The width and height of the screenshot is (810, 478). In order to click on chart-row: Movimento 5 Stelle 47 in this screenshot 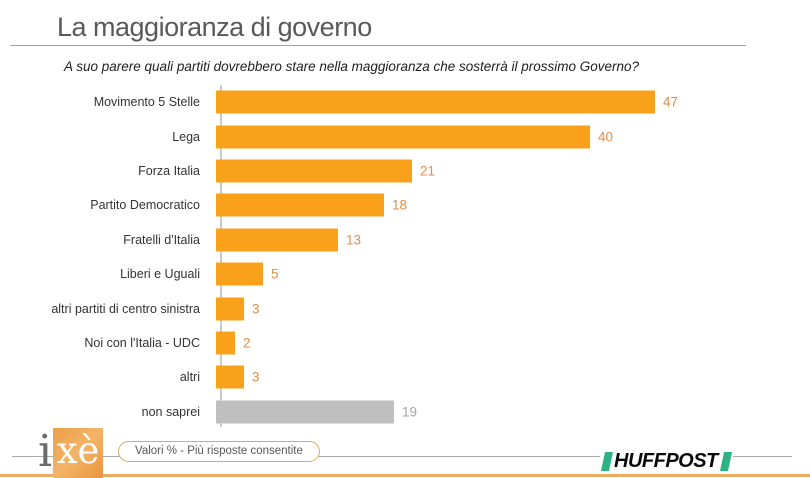, I will do `click(390, 102)`.